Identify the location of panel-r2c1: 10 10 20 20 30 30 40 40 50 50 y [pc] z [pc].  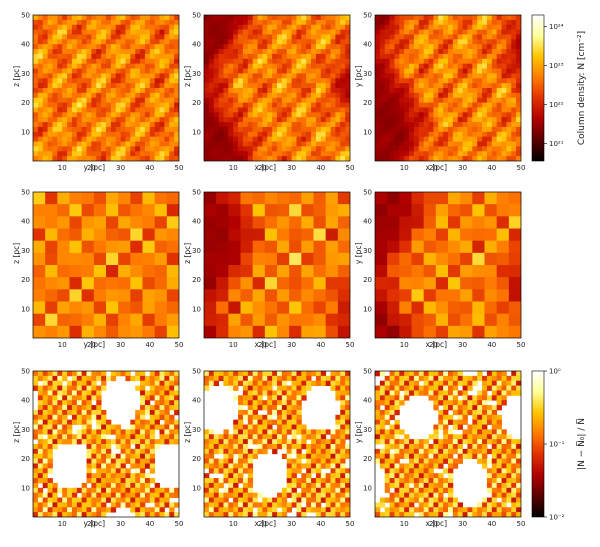
(97, 269).